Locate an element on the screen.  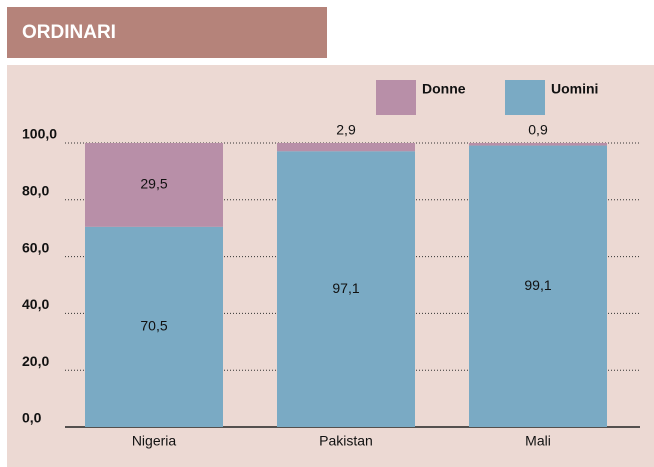
header-band is located at coordinates (167, 32).